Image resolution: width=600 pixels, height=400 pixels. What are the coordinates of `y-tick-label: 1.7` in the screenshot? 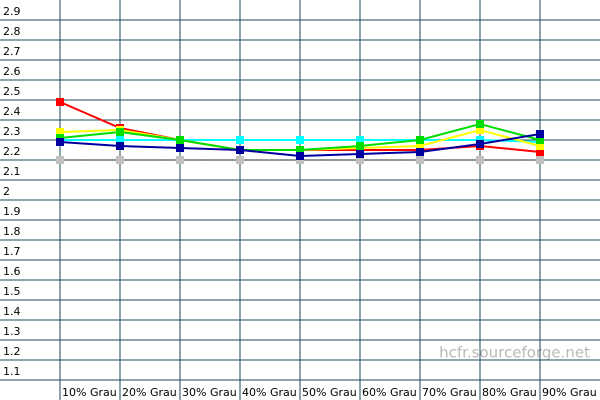 It's located at (12, 251).